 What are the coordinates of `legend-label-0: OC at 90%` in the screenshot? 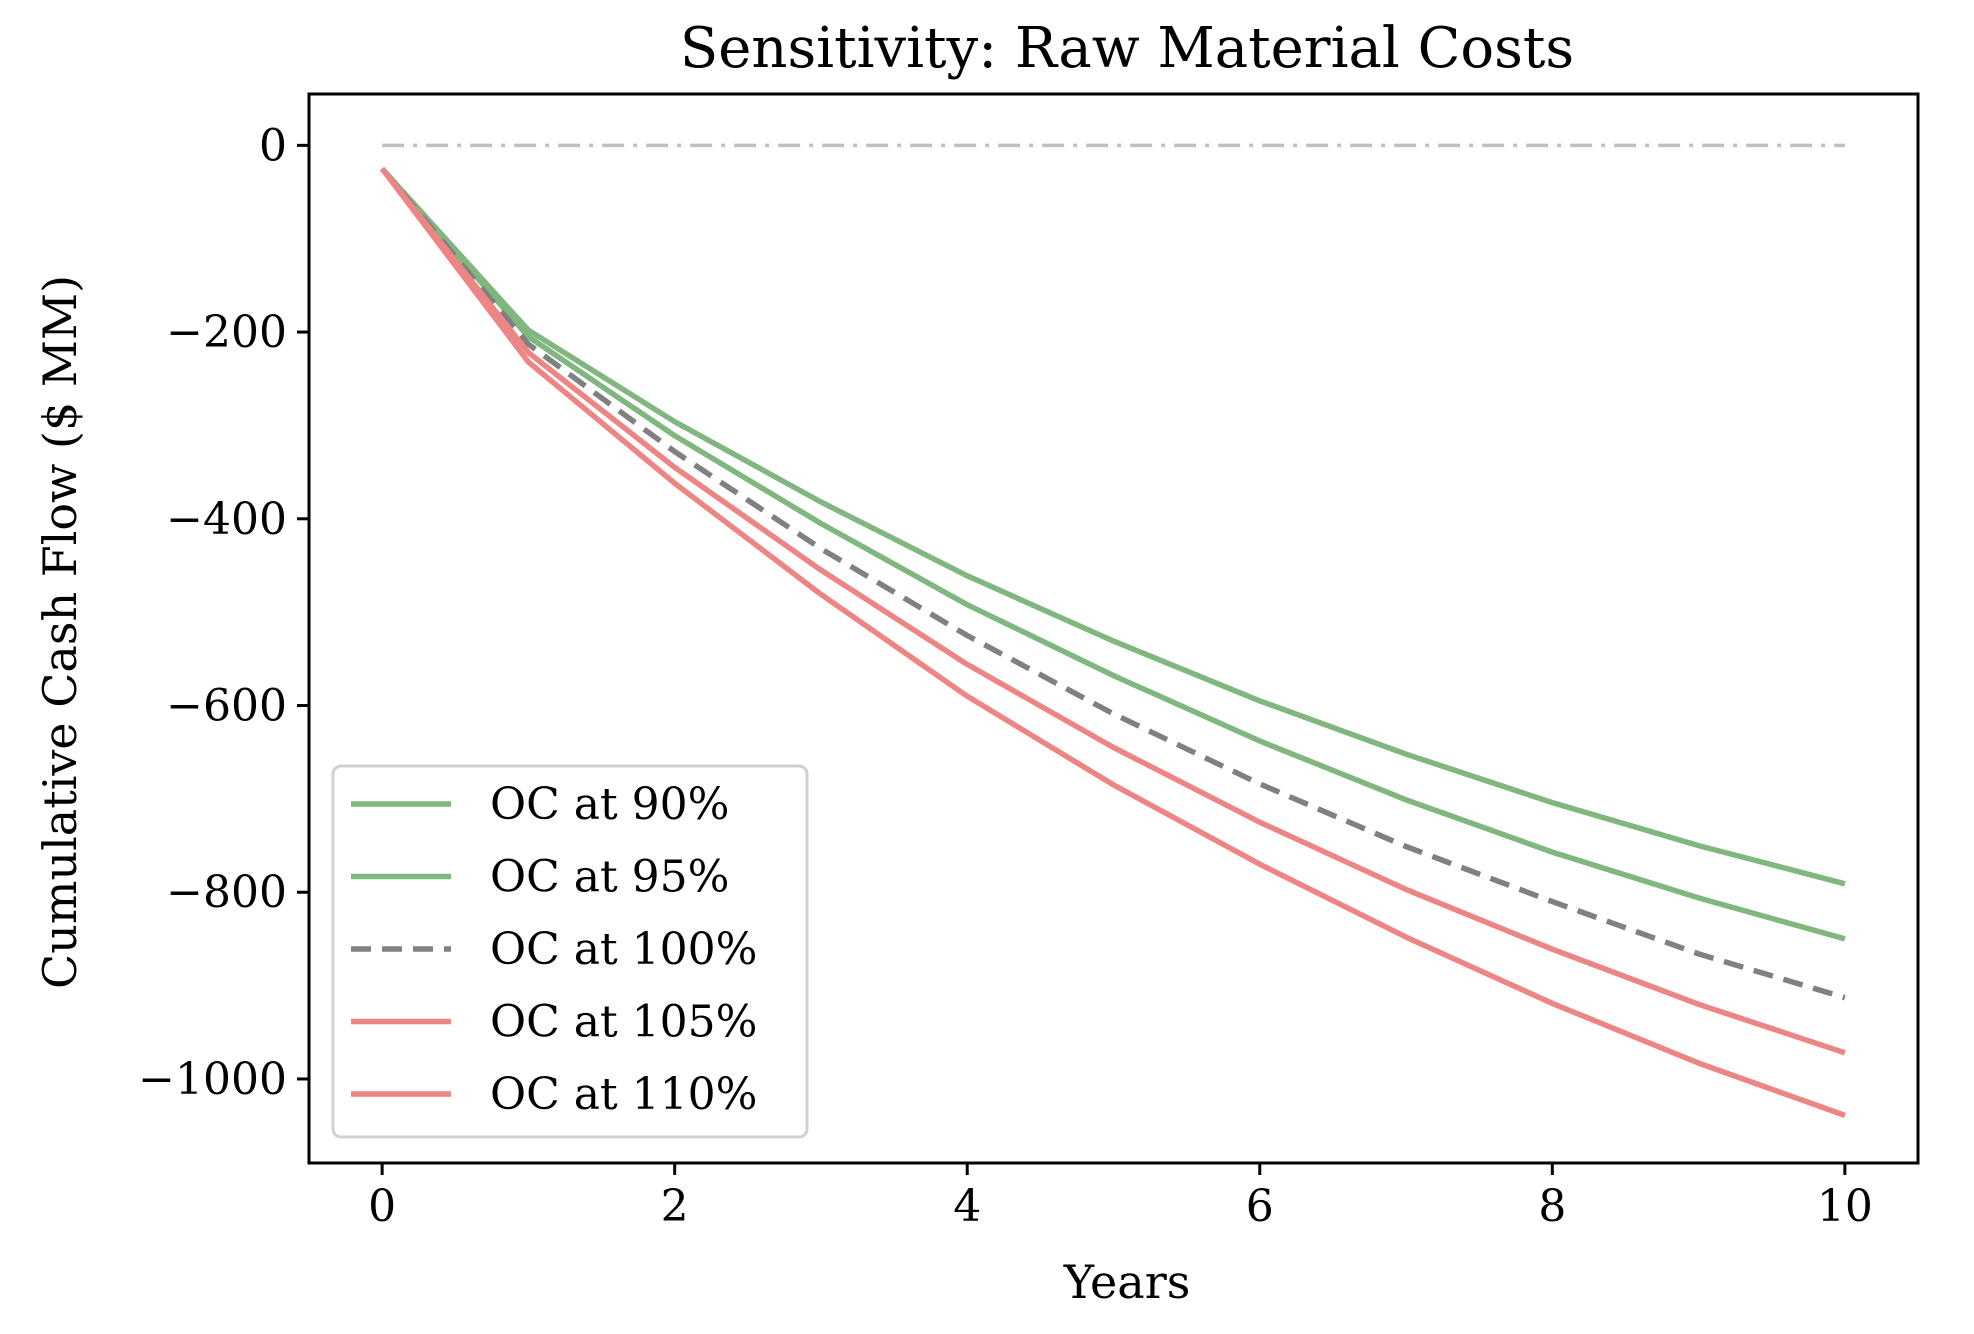 It's located at (609, 804).